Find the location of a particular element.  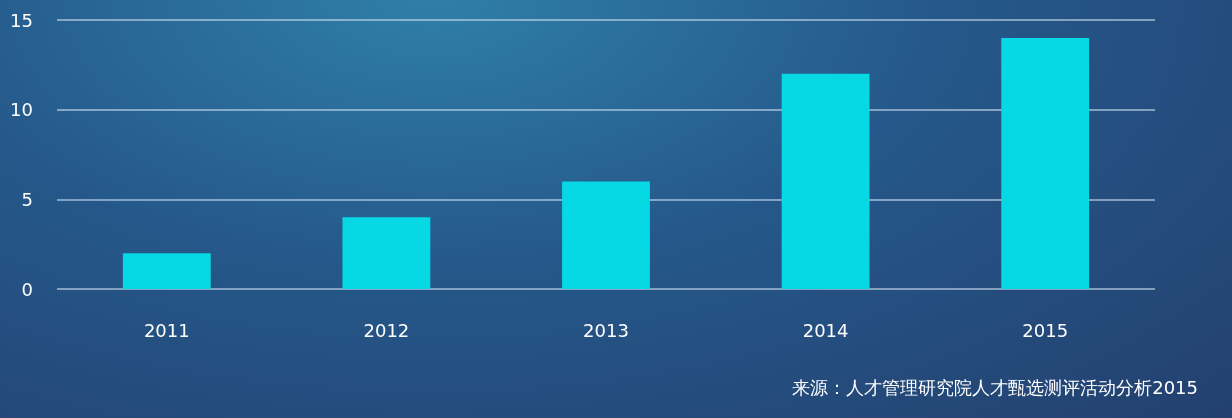

y-tick-label: 0 is located at coordinates (27, 289).